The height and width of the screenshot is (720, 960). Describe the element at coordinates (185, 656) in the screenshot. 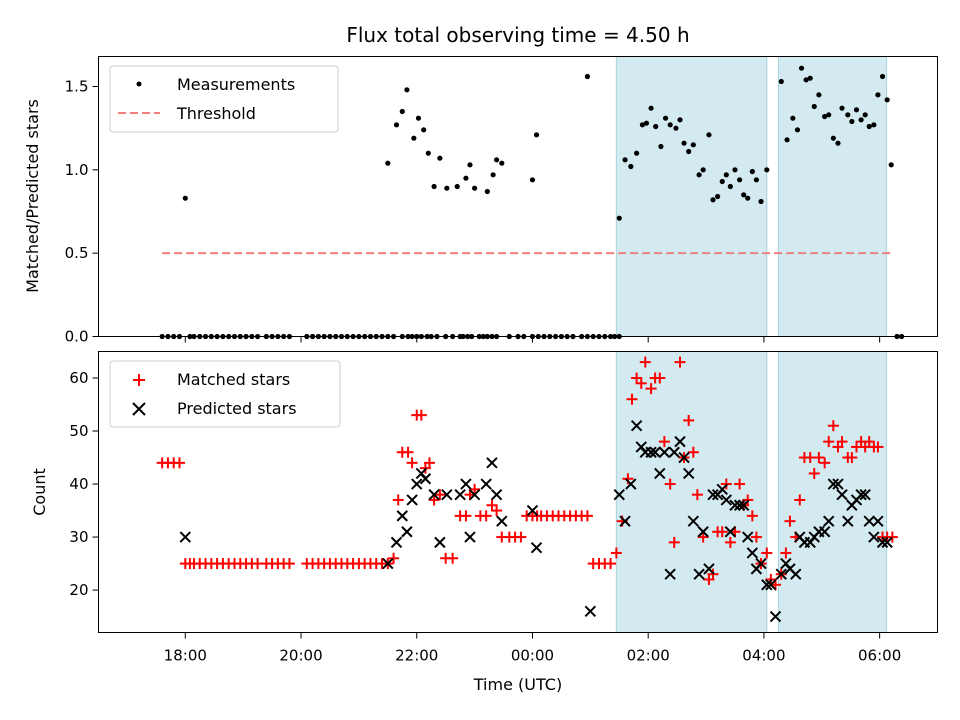

I see `x-tick-label: 18:00` at that location.